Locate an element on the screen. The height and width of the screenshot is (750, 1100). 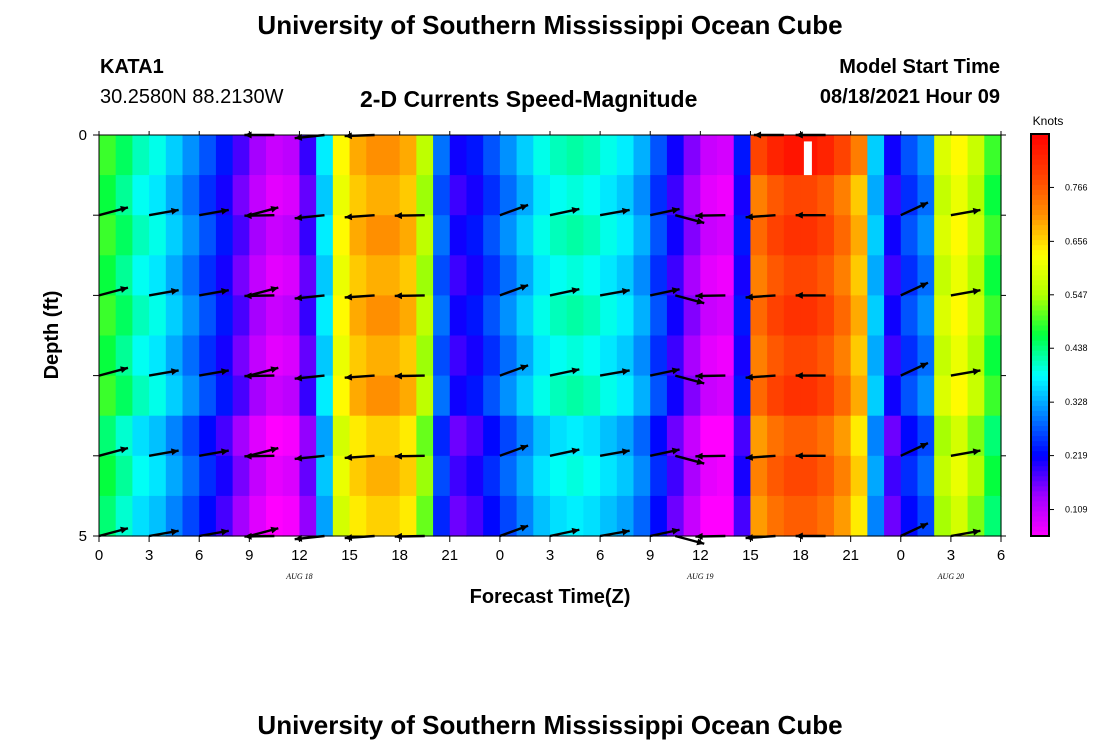
x-tick-label: 3 is located at coordinates (951, 555).